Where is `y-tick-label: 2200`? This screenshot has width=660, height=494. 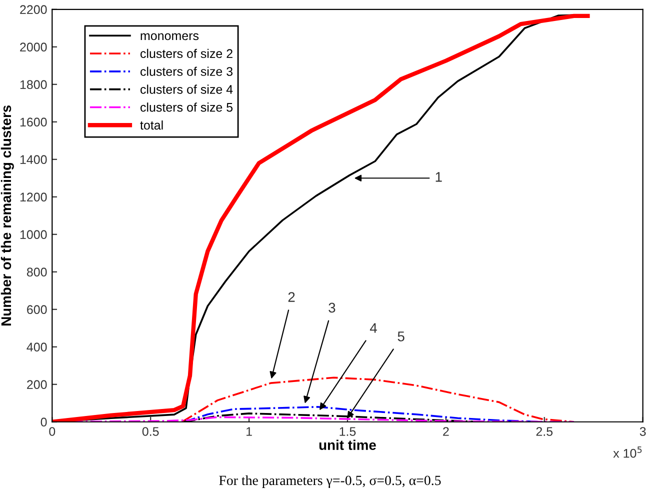
y-tick-label: 2200 is located at coordinates (33, 9).